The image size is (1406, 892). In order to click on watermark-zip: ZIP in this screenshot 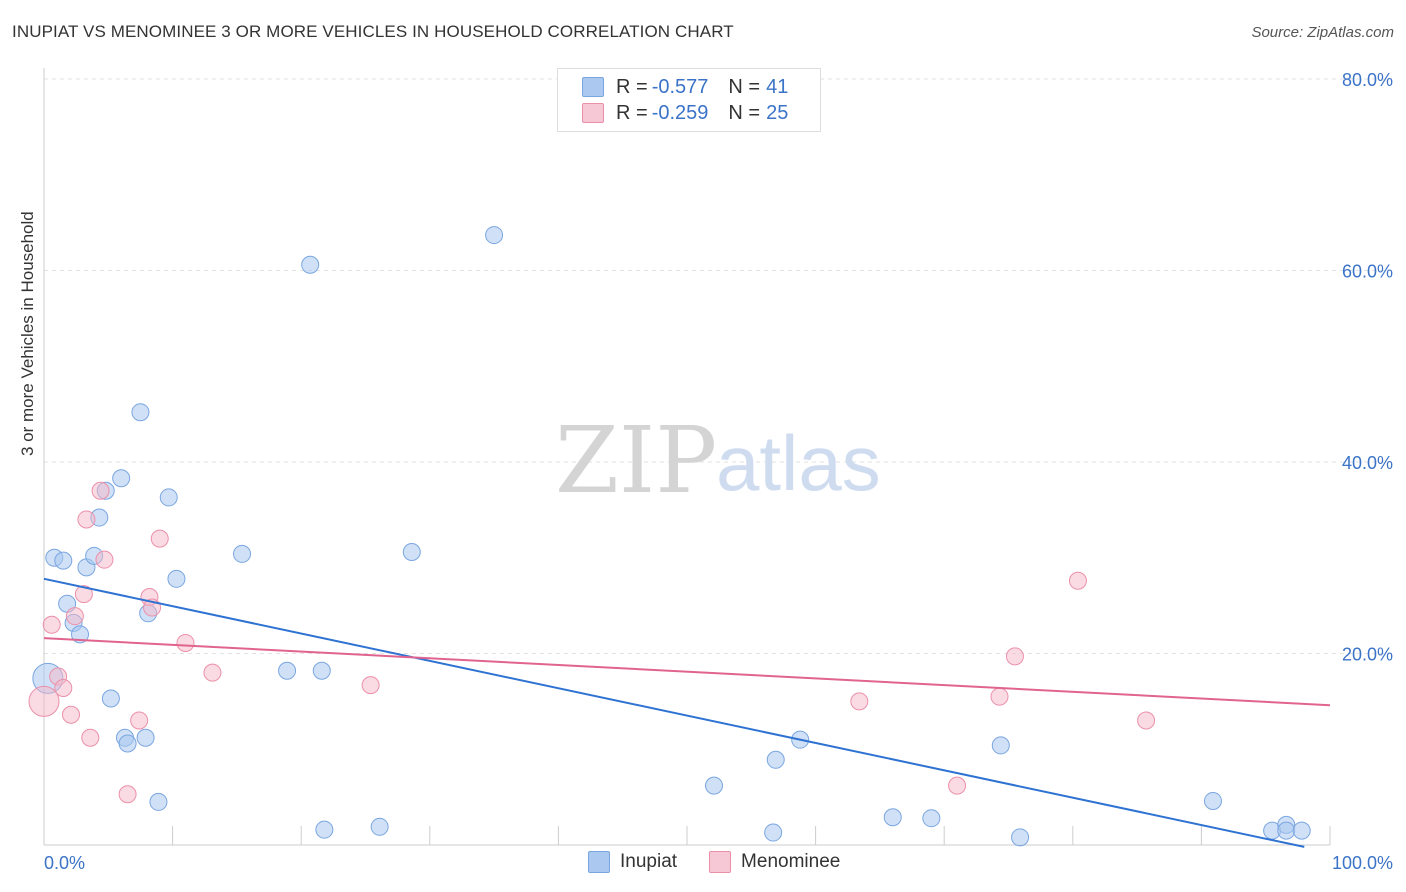, I will do `click(636, 460)`.